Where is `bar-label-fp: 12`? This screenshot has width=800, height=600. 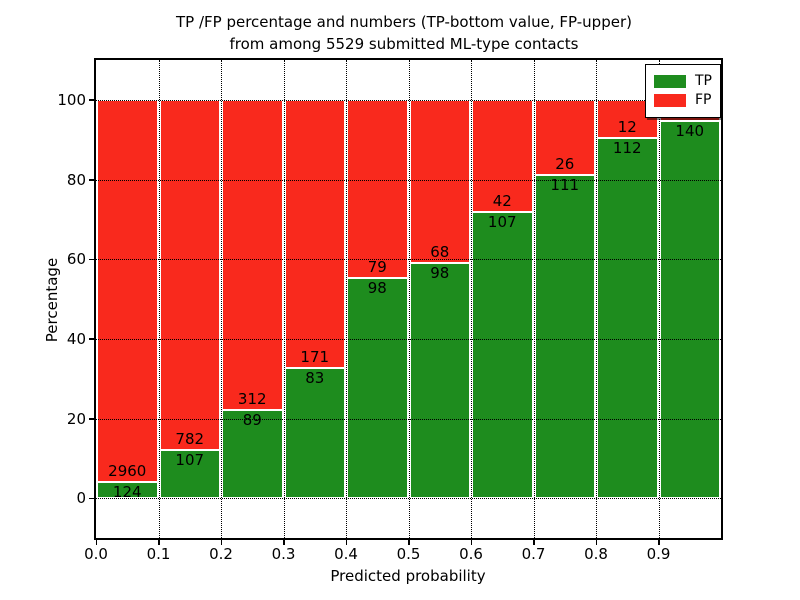 bar-label-fp: 12 is located at coordinates (627, 127).